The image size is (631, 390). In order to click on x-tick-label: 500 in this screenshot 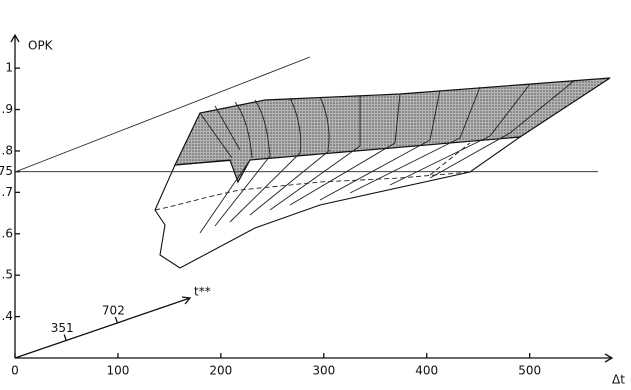, I will do `click(529, 371)`.